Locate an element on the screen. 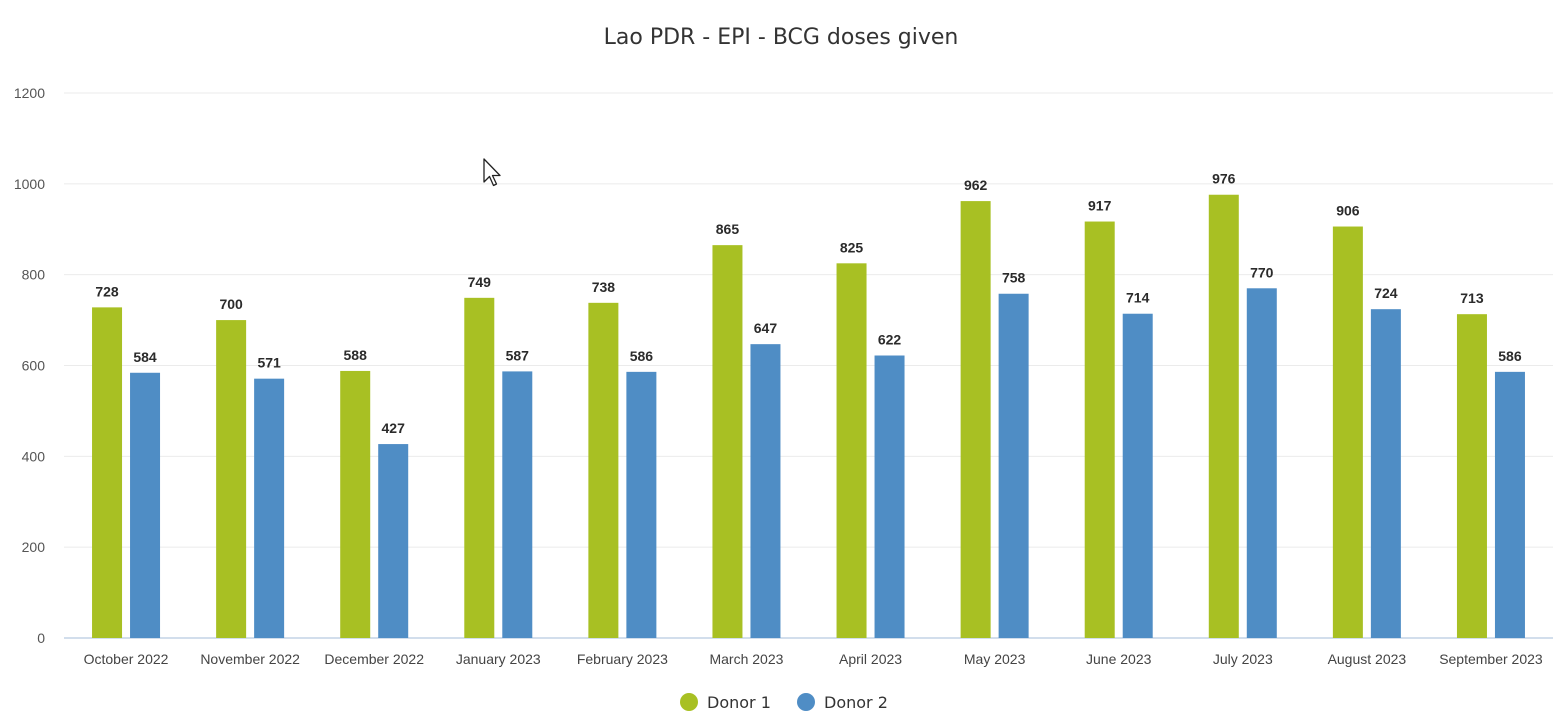 This screenshot has width=1563, height=715. y-axis-ticks: 0 200 400 600 800 1000 1200 is located at coordinates (29, 365).